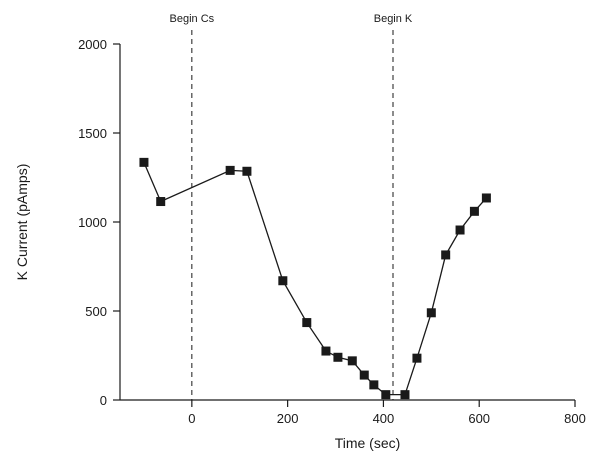 Image resolution: width=595 pixels, height=458 pixels. Describe the element at coordinates (479, 418) in the screenshot. I see `x-tick-label: 600` at that location.